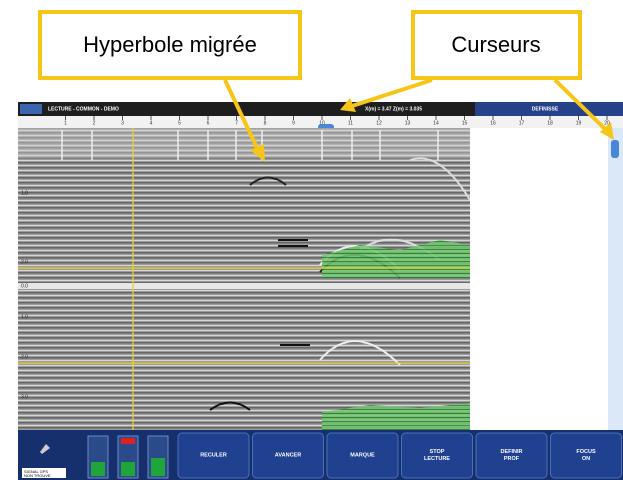 This screenshot has height=480, width=623. I want to click on button-label: ON, so click(586, 459).